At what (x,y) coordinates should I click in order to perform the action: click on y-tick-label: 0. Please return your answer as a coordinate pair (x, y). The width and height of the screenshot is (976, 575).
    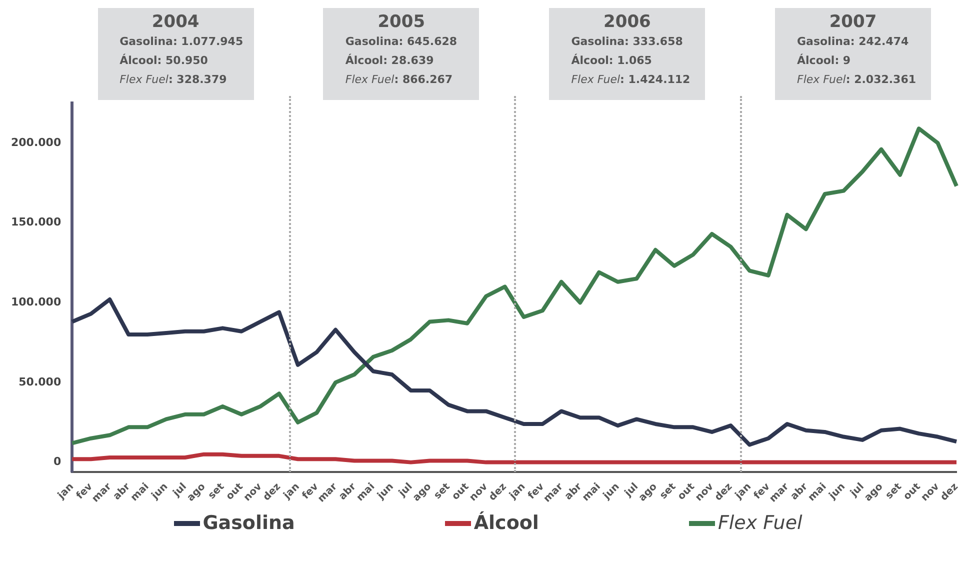
    Looking at the image, I should click on (57, 461).